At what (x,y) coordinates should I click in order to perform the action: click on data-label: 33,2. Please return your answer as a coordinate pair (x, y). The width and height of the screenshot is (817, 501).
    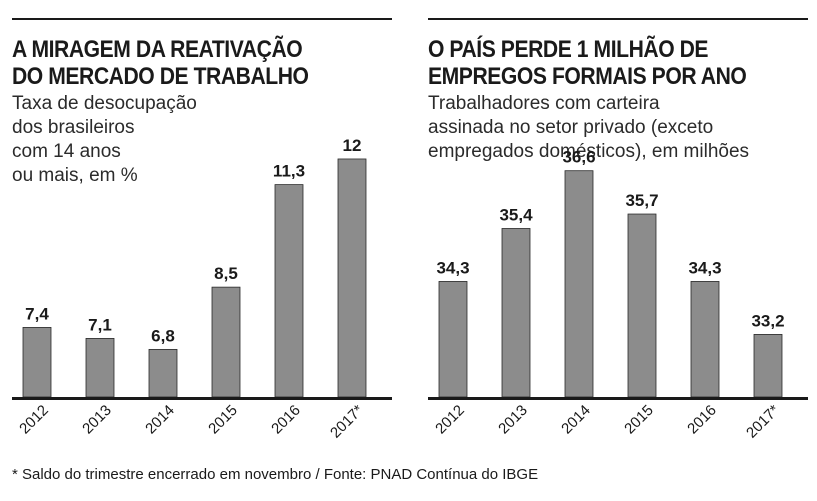
    Looking at the image, I should click on (767, 320).